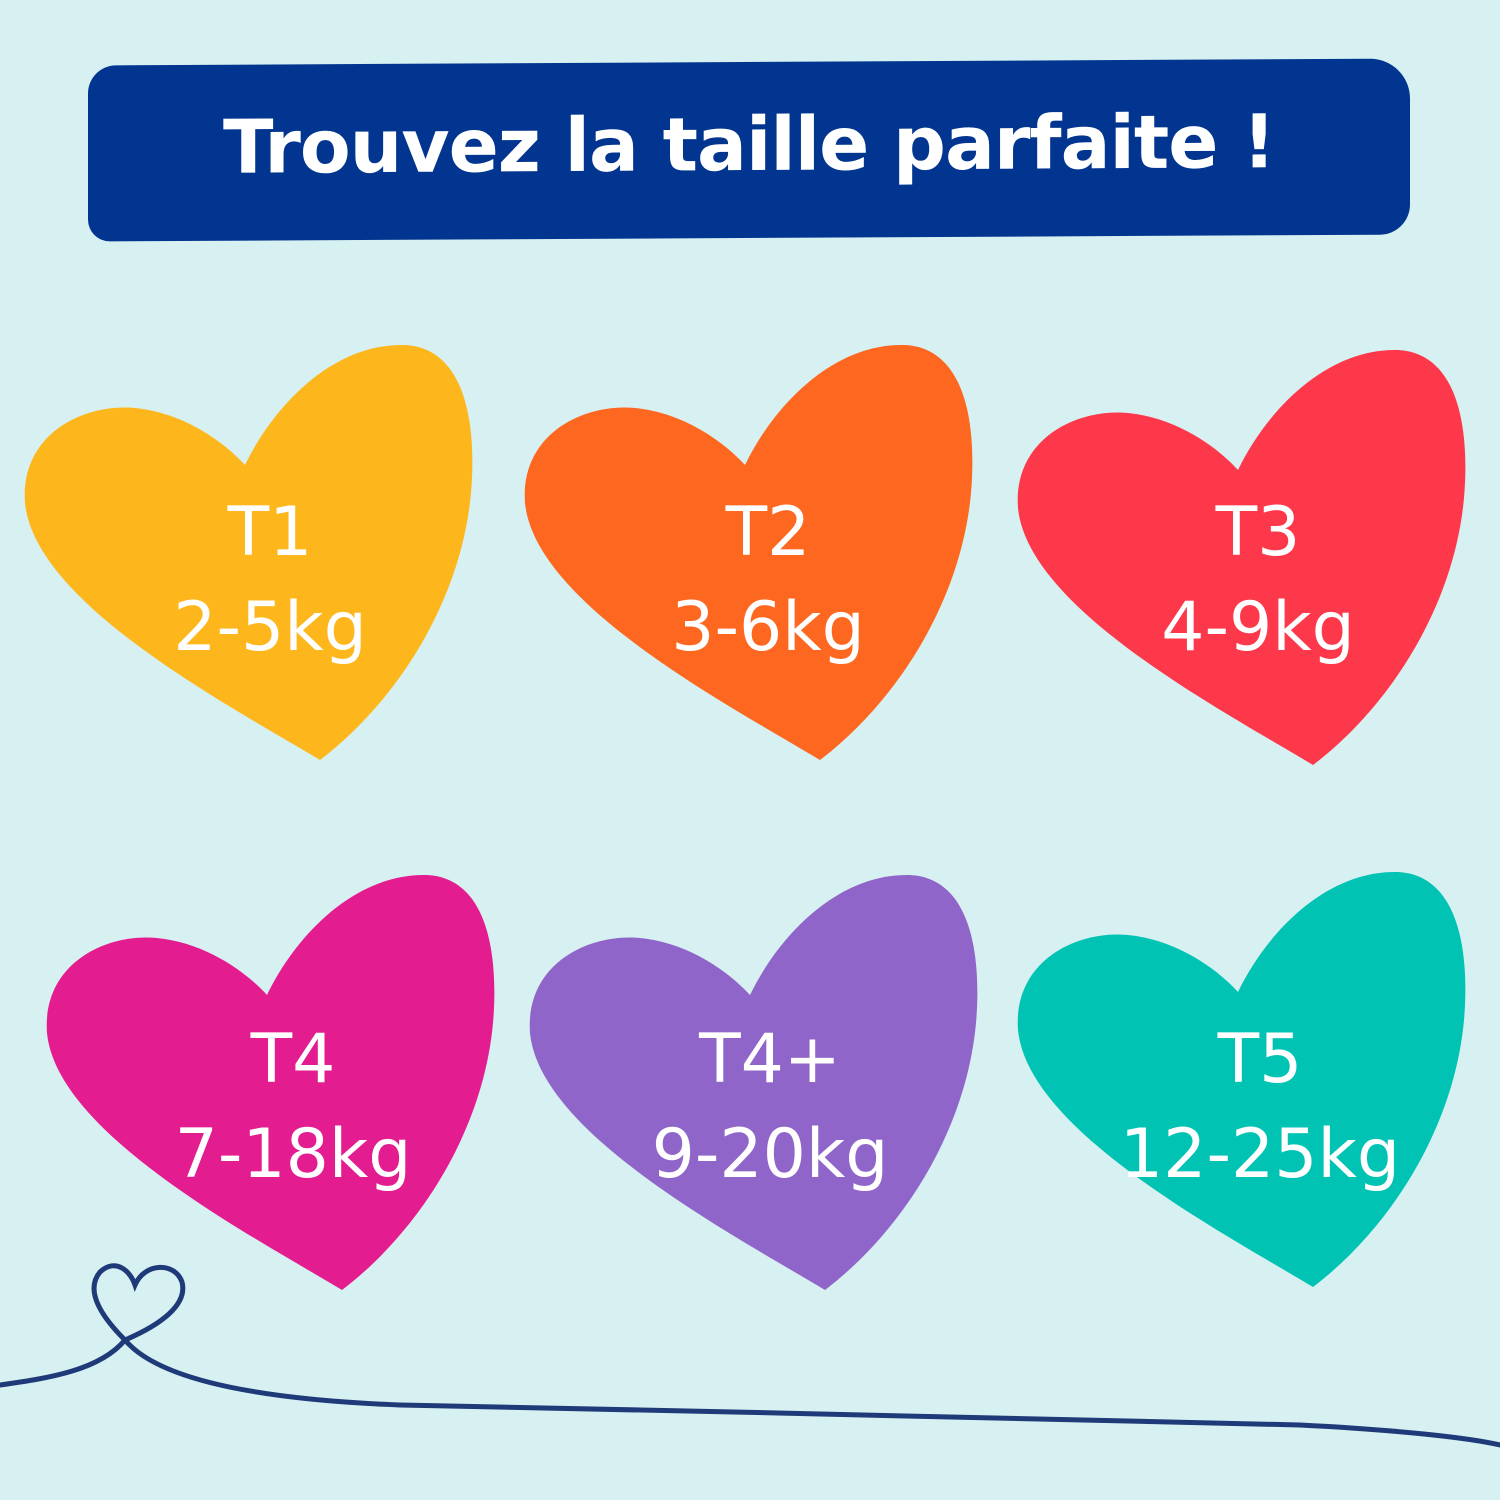 The height and width of the screenshot is (1500, 1500). What do you see at coordinates (770, 1059) in the screenshot?
I see `size-code: T4+` at bounding box center [770, 1059].